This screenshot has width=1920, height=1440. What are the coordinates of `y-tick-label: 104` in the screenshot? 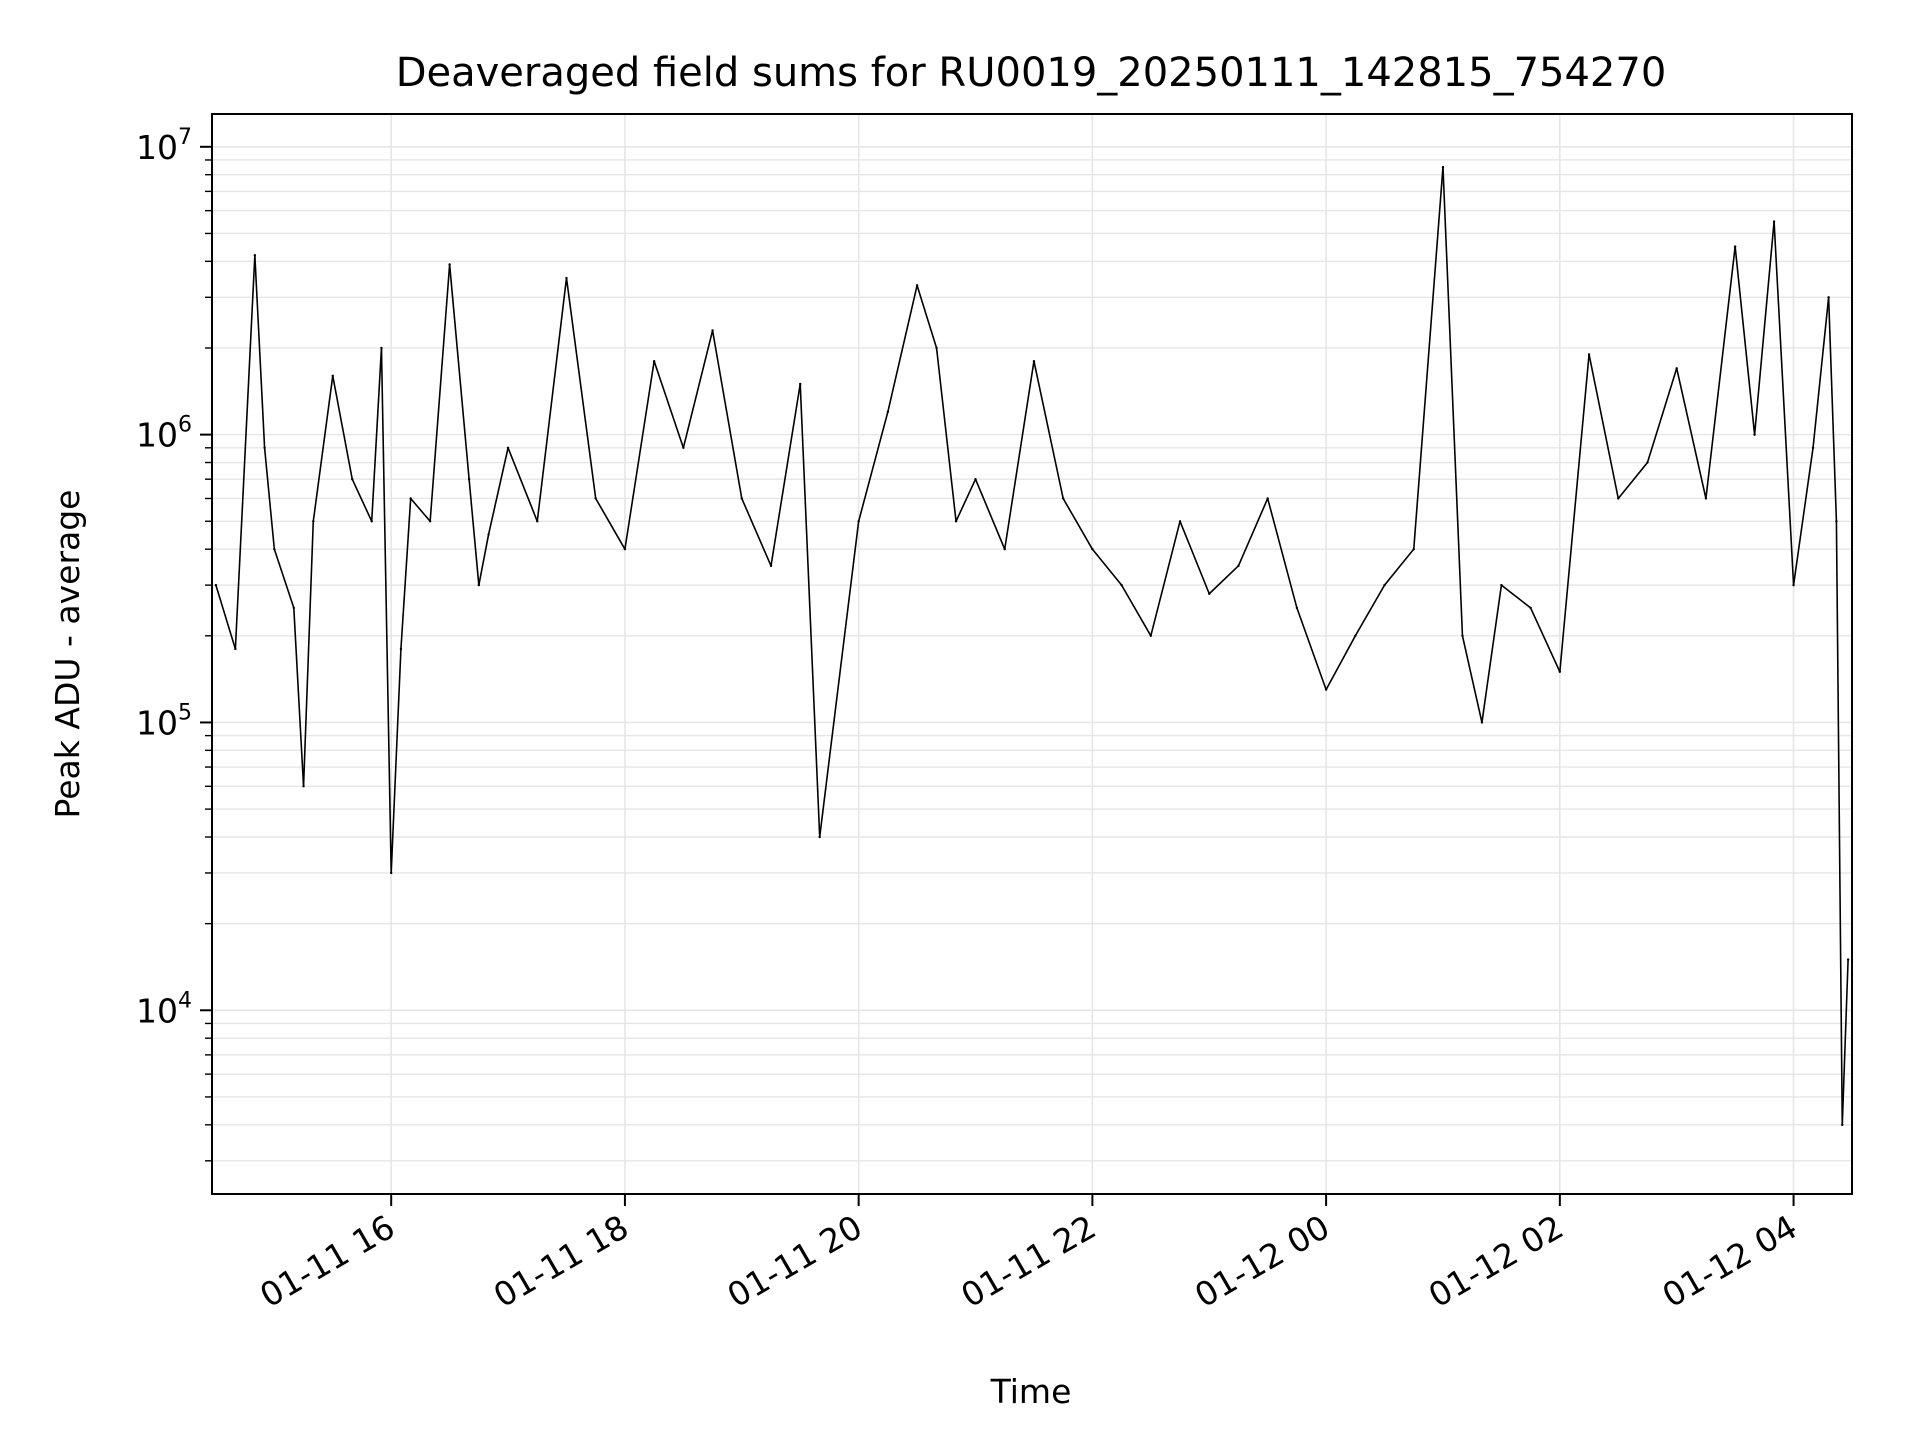 It's located at (164, 1009).